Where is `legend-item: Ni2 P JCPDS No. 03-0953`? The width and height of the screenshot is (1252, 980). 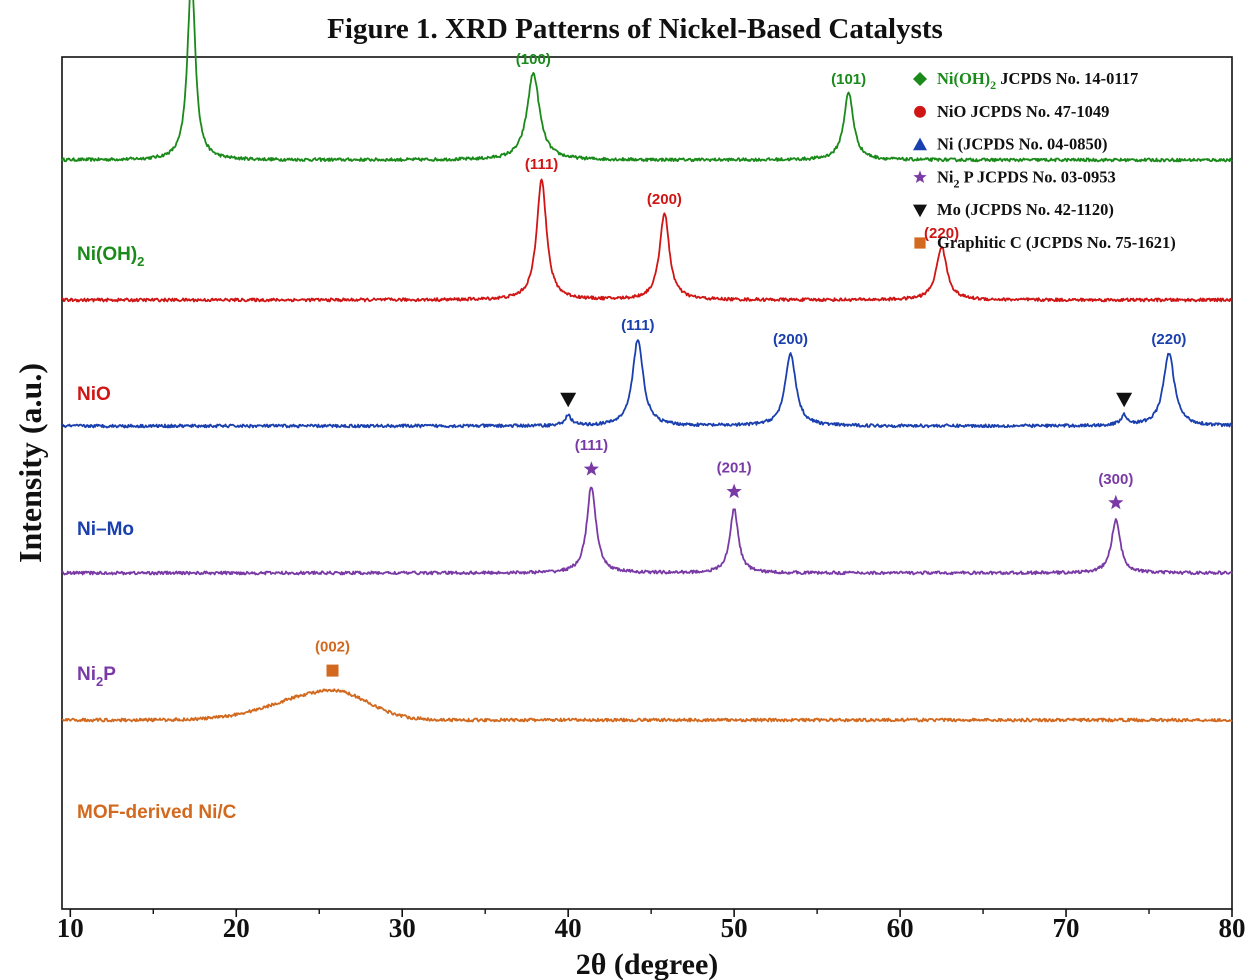 legend-item: Ni2 P JCPDS No. 03-0953 is located at coordinates (1014, 178).